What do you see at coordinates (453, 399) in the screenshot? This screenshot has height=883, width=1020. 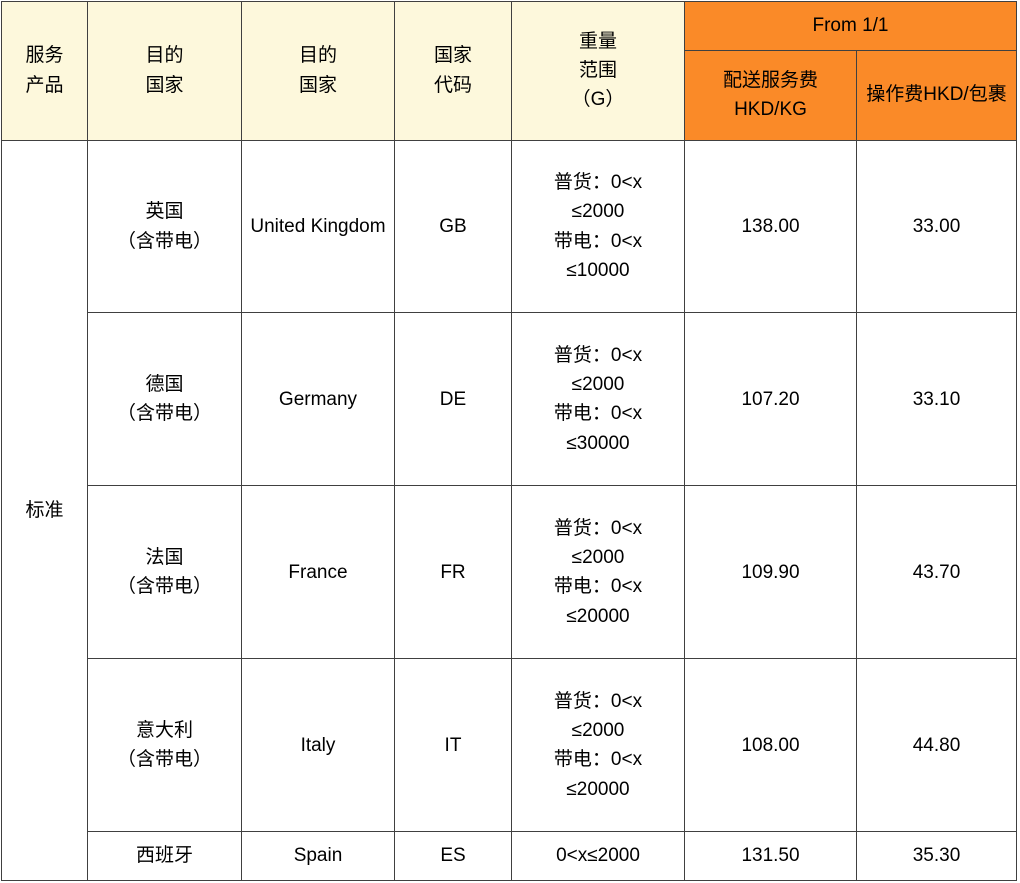 I see `cell-country-code: DE` at bounding box center [453, 399].